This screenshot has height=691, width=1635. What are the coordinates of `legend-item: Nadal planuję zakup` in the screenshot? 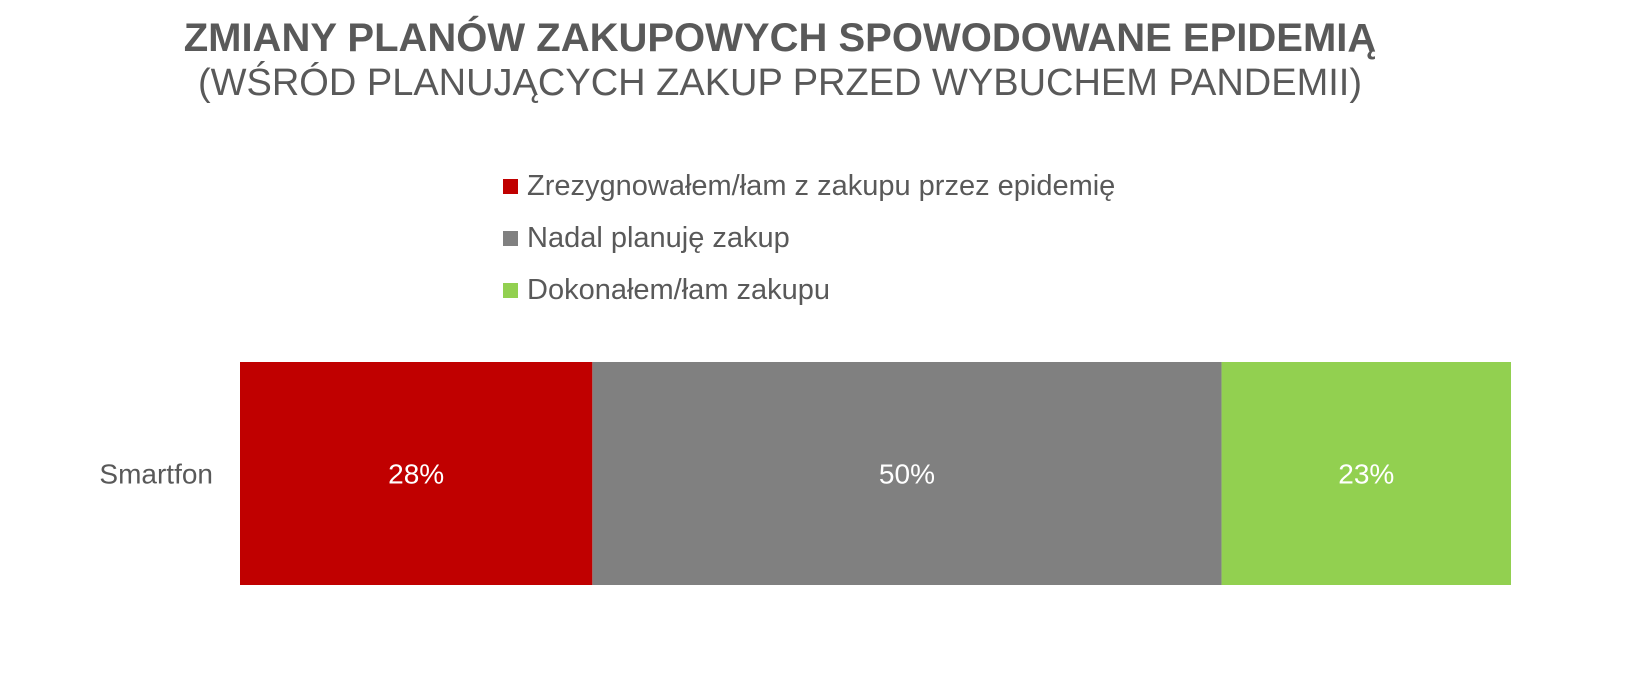 It's located at (809, 238).